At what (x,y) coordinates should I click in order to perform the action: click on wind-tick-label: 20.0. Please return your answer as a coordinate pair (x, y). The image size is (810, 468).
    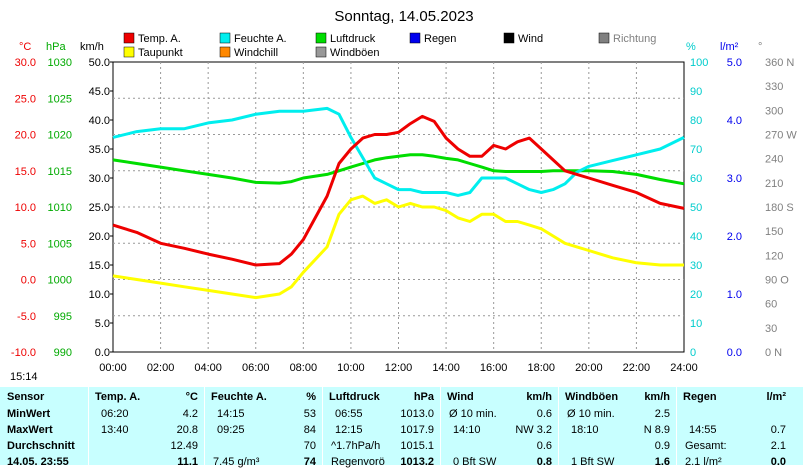
    Looking at the image, I should click on (99, 237).